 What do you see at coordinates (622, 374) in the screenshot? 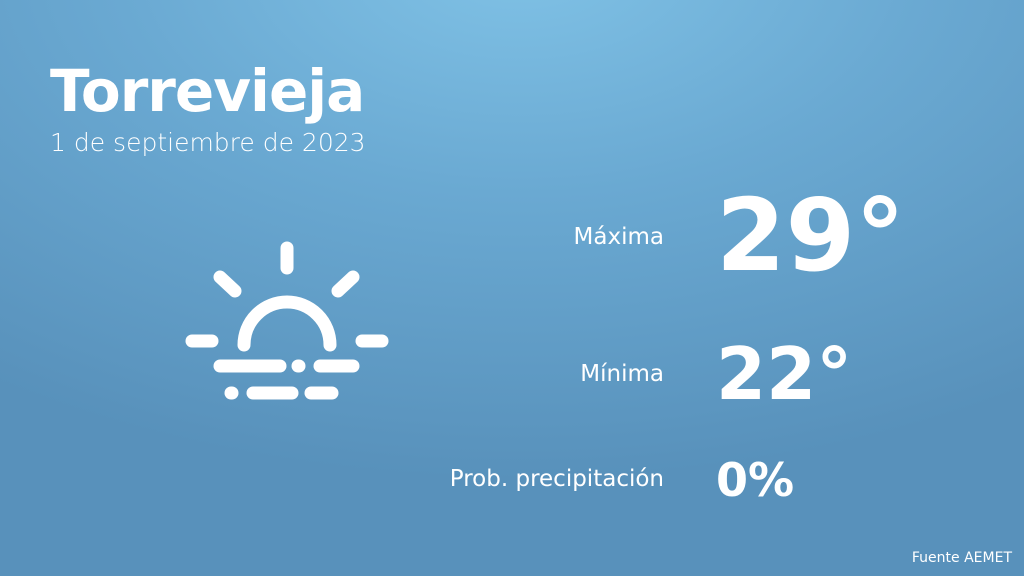
I see `min-label: Mínima` at bounding box center [622, 374].